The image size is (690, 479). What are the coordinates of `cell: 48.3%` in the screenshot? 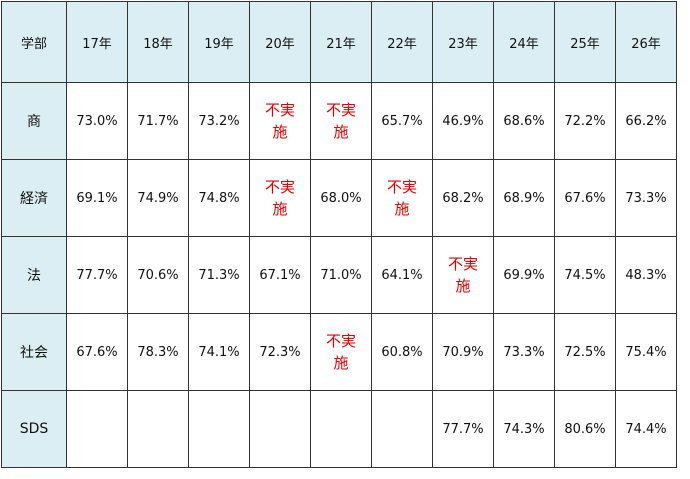 It's located at (646, 275).